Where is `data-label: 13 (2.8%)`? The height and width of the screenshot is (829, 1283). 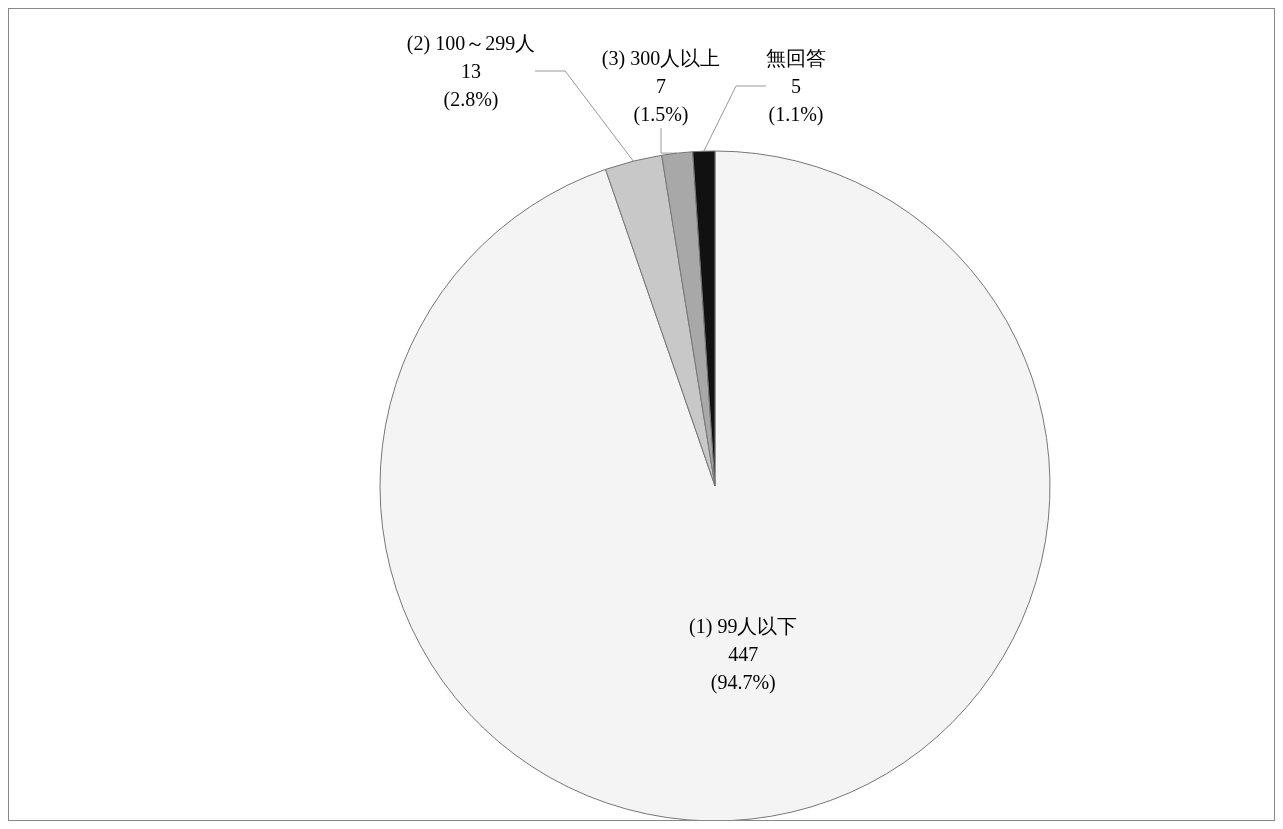
data-label: 13 (2.8%) is located at coordinates (471, 85).